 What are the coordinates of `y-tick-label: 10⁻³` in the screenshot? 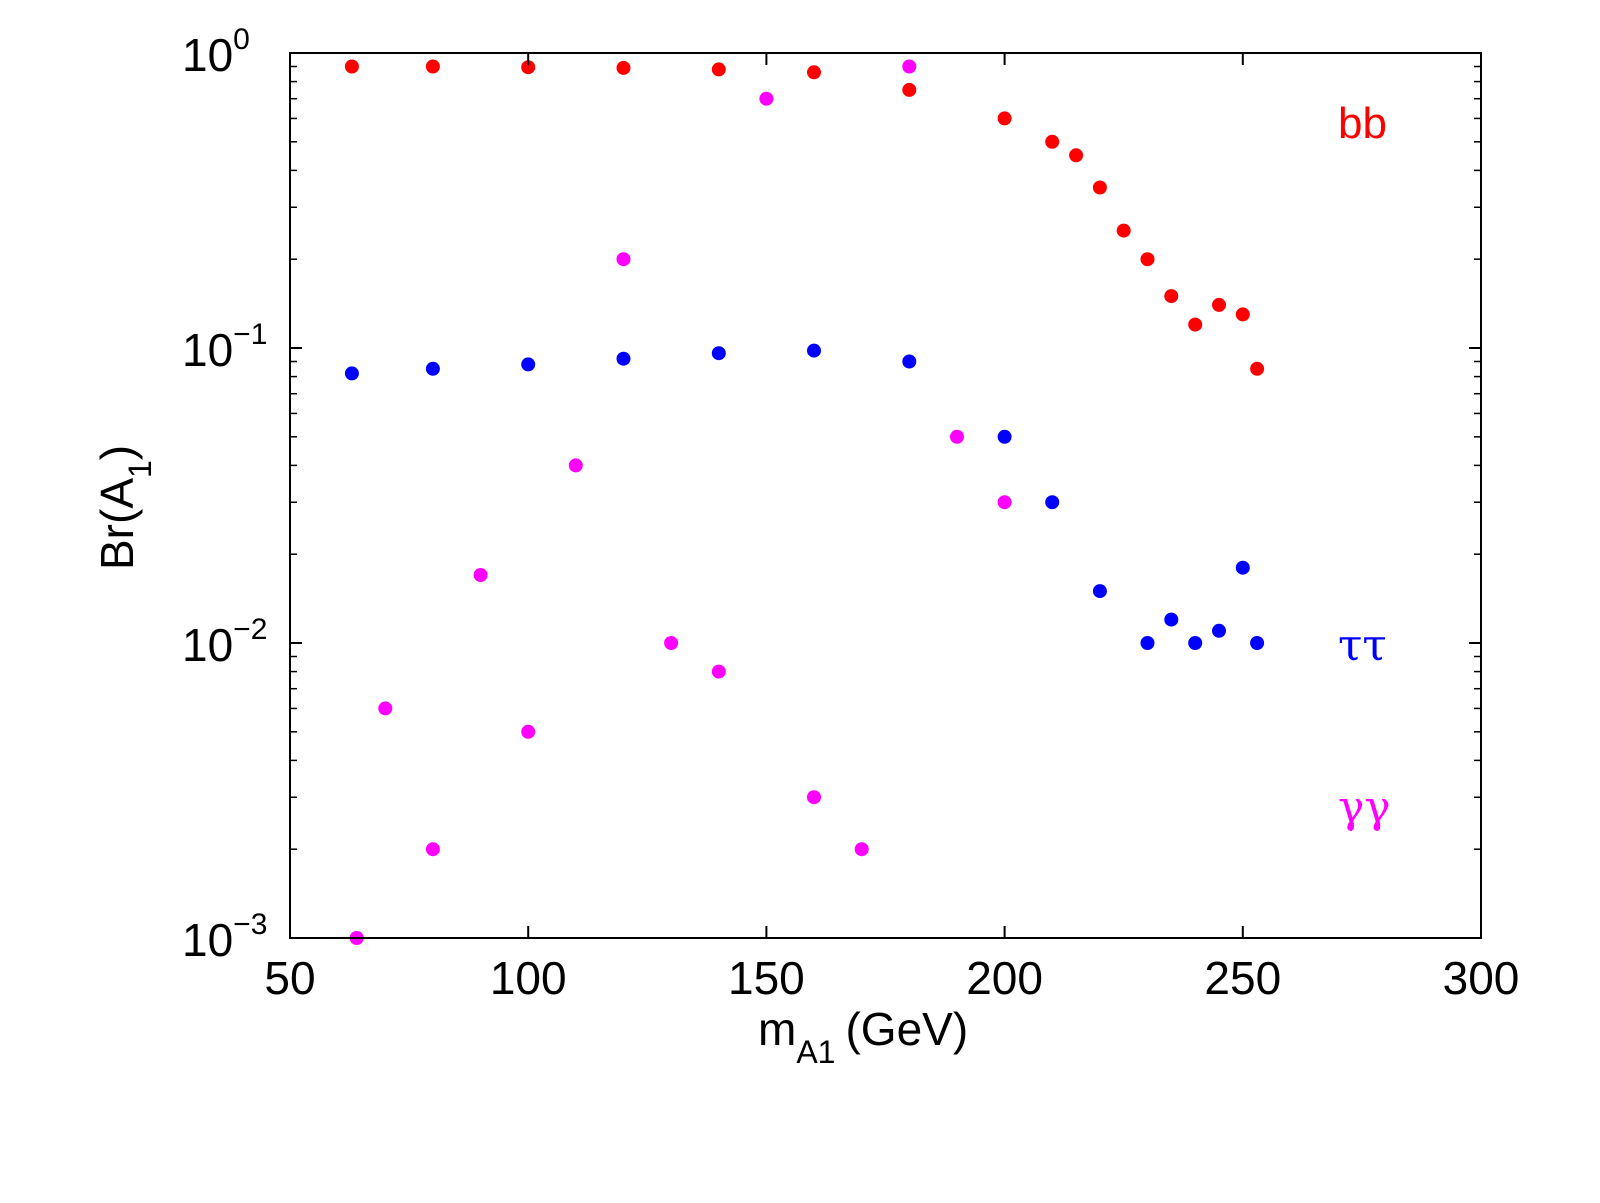 It's located at (224, 937).